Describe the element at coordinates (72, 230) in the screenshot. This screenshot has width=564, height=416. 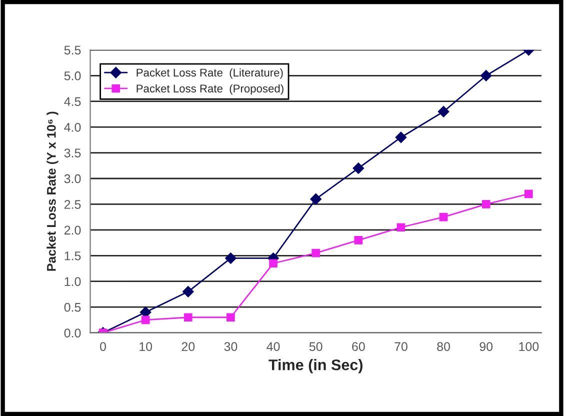
I see `y-tick-label: 2.0` at that location.